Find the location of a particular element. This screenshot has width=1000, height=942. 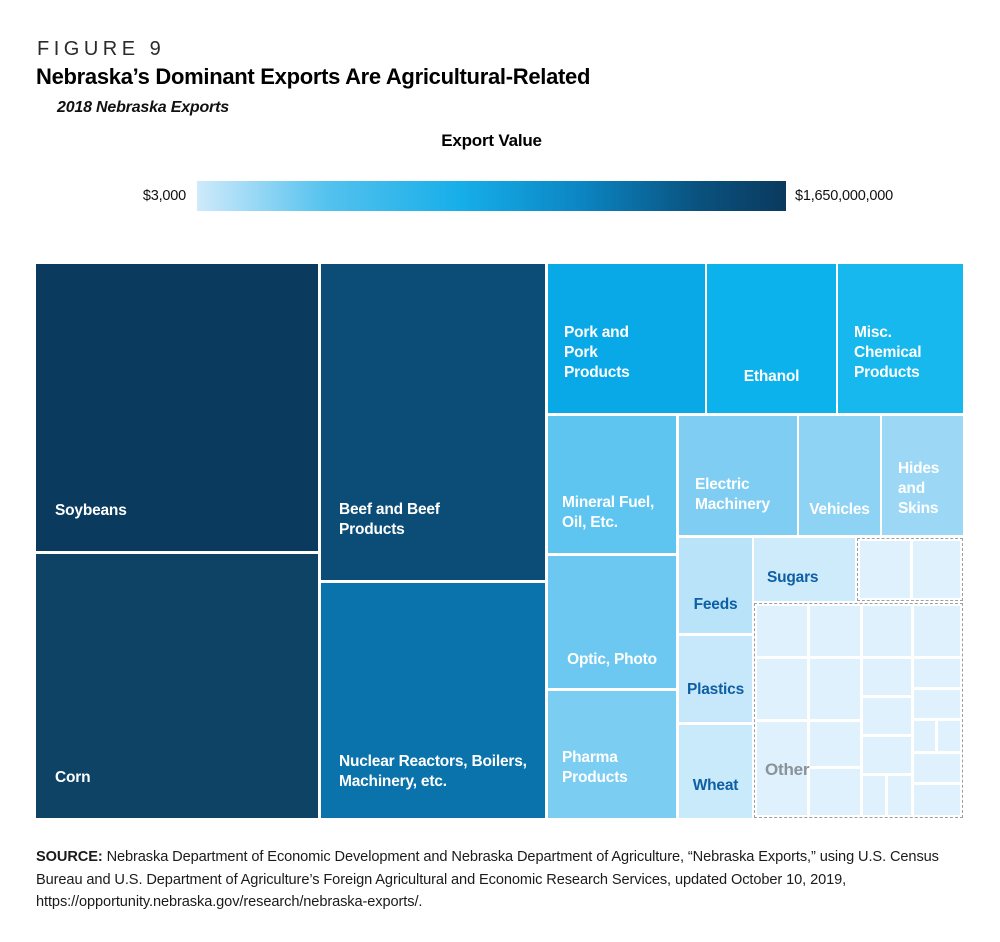

source-prefix: SOURCE: is located at coordinates (69, 857).